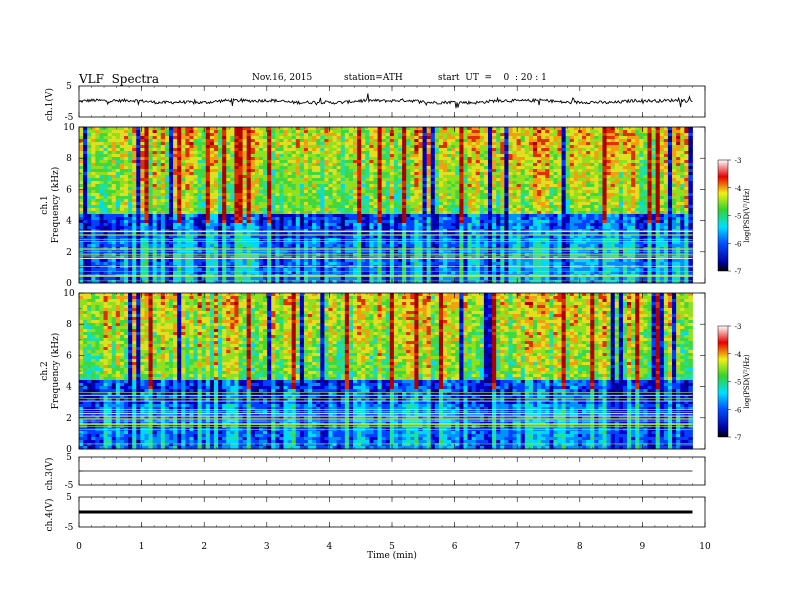 The height and width of the screenshot is (612, 792). What do you see at coordinates (49, 474) in the screenshot?
I see `ylabel: ch.3(V)` at bounding box center [49, 474].